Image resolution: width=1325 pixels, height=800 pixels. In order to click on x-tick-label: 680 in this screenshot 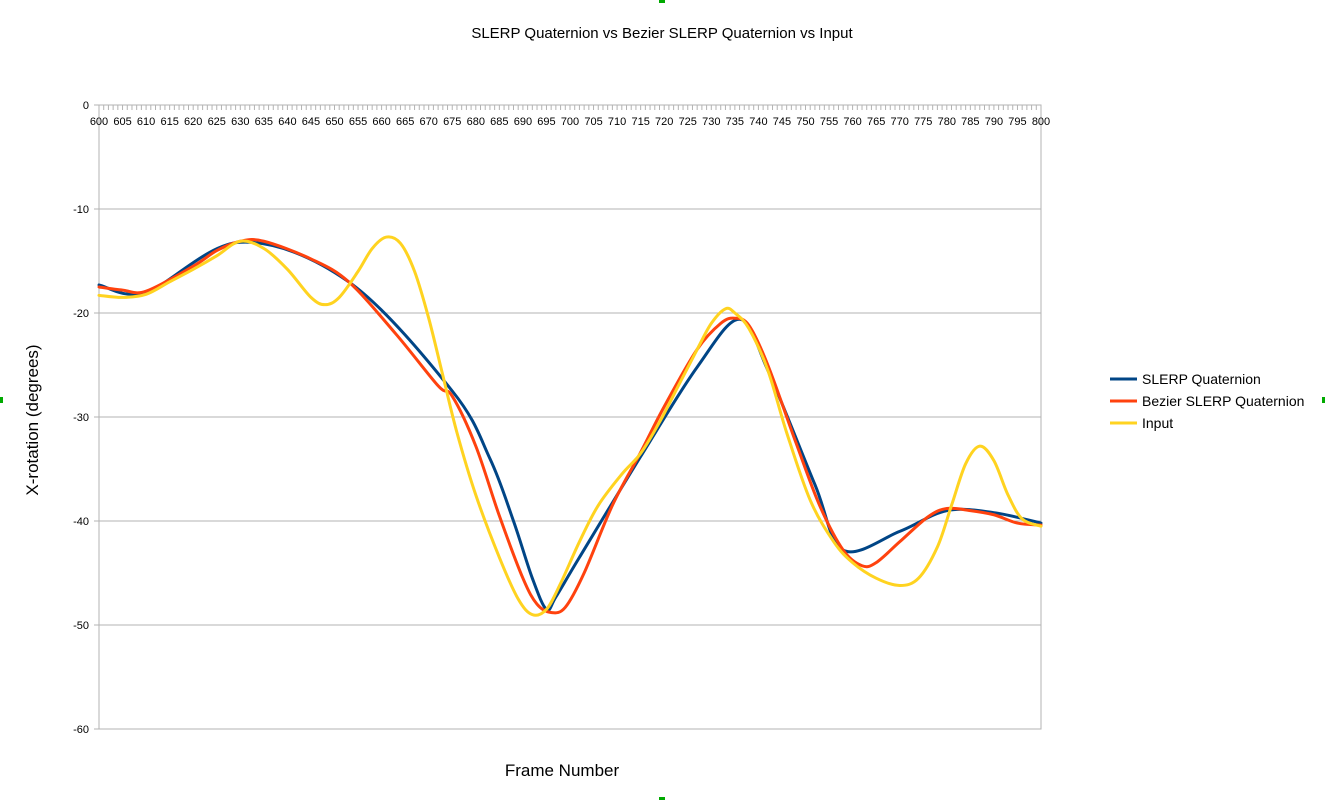, I will do `click(476, 122)`.